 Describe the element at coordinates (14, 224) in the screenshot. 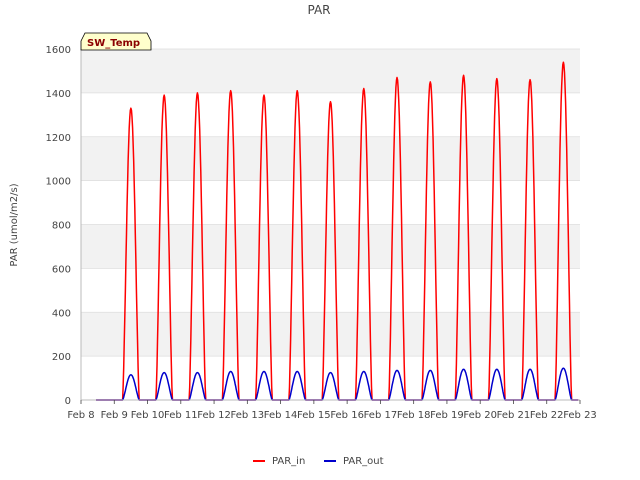

I see `y-axis-label: PAR (umol/m2/s)` at that location.